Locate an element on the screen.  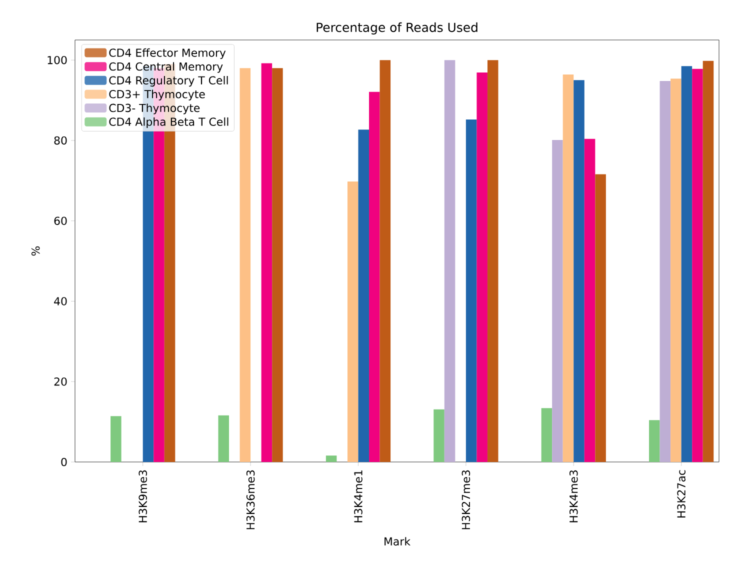
legend-label: CD4 Regulatory T Cell is located at coordinates (168, 81).